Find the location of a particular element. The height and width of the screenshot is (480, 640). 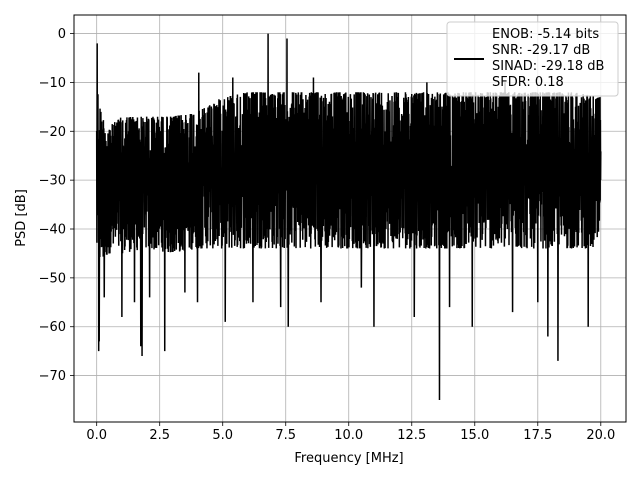

x-tick-label: 15.0 is located at coordinates (474, 435).